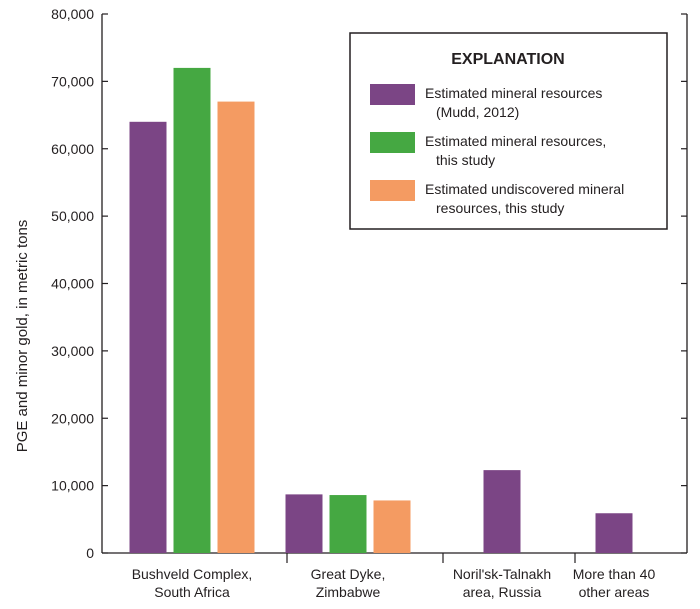 The height and width of the screenshot is (609, 700). Describe the element at coordinates (22, 336) in the screenshot. I see `y-axis-title: PGE and minor gold, in metric tons` at that location.